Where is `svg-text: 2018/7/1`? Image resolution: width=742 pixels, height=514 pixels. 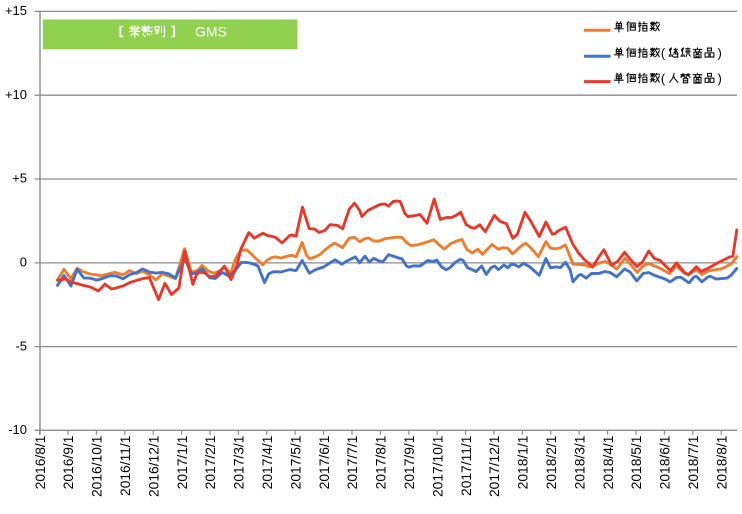 svg-text: 2018/7/1 is located at coordinates (693, 463).